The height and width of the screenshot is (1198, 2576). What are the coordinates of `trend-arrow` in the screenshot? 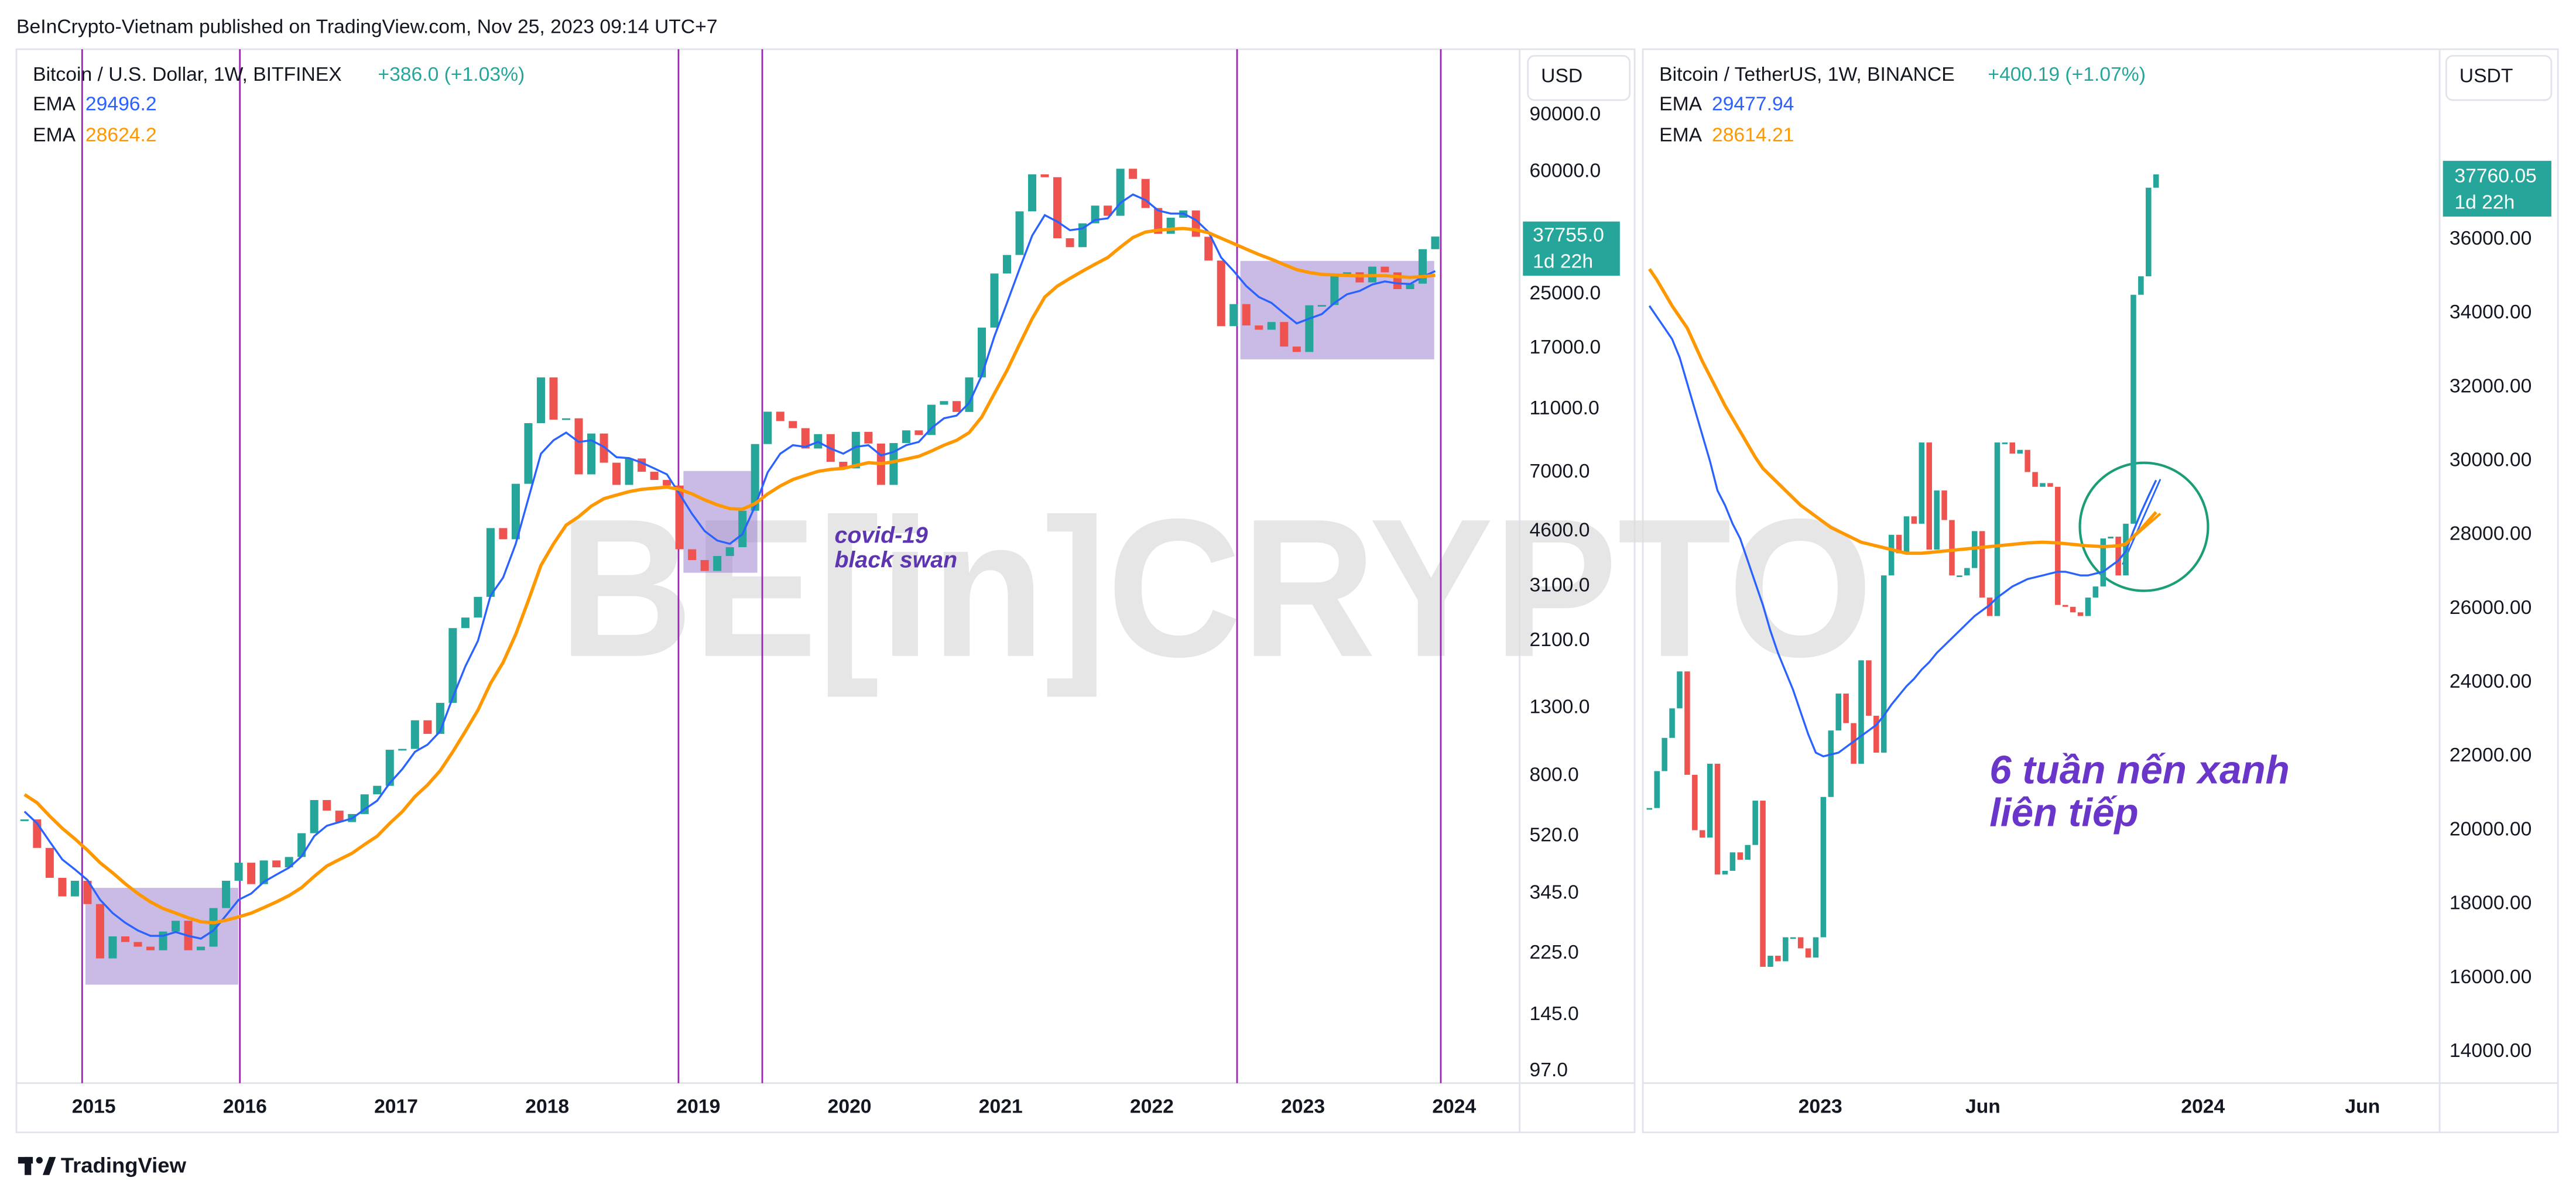 It's located at (2141, 522).